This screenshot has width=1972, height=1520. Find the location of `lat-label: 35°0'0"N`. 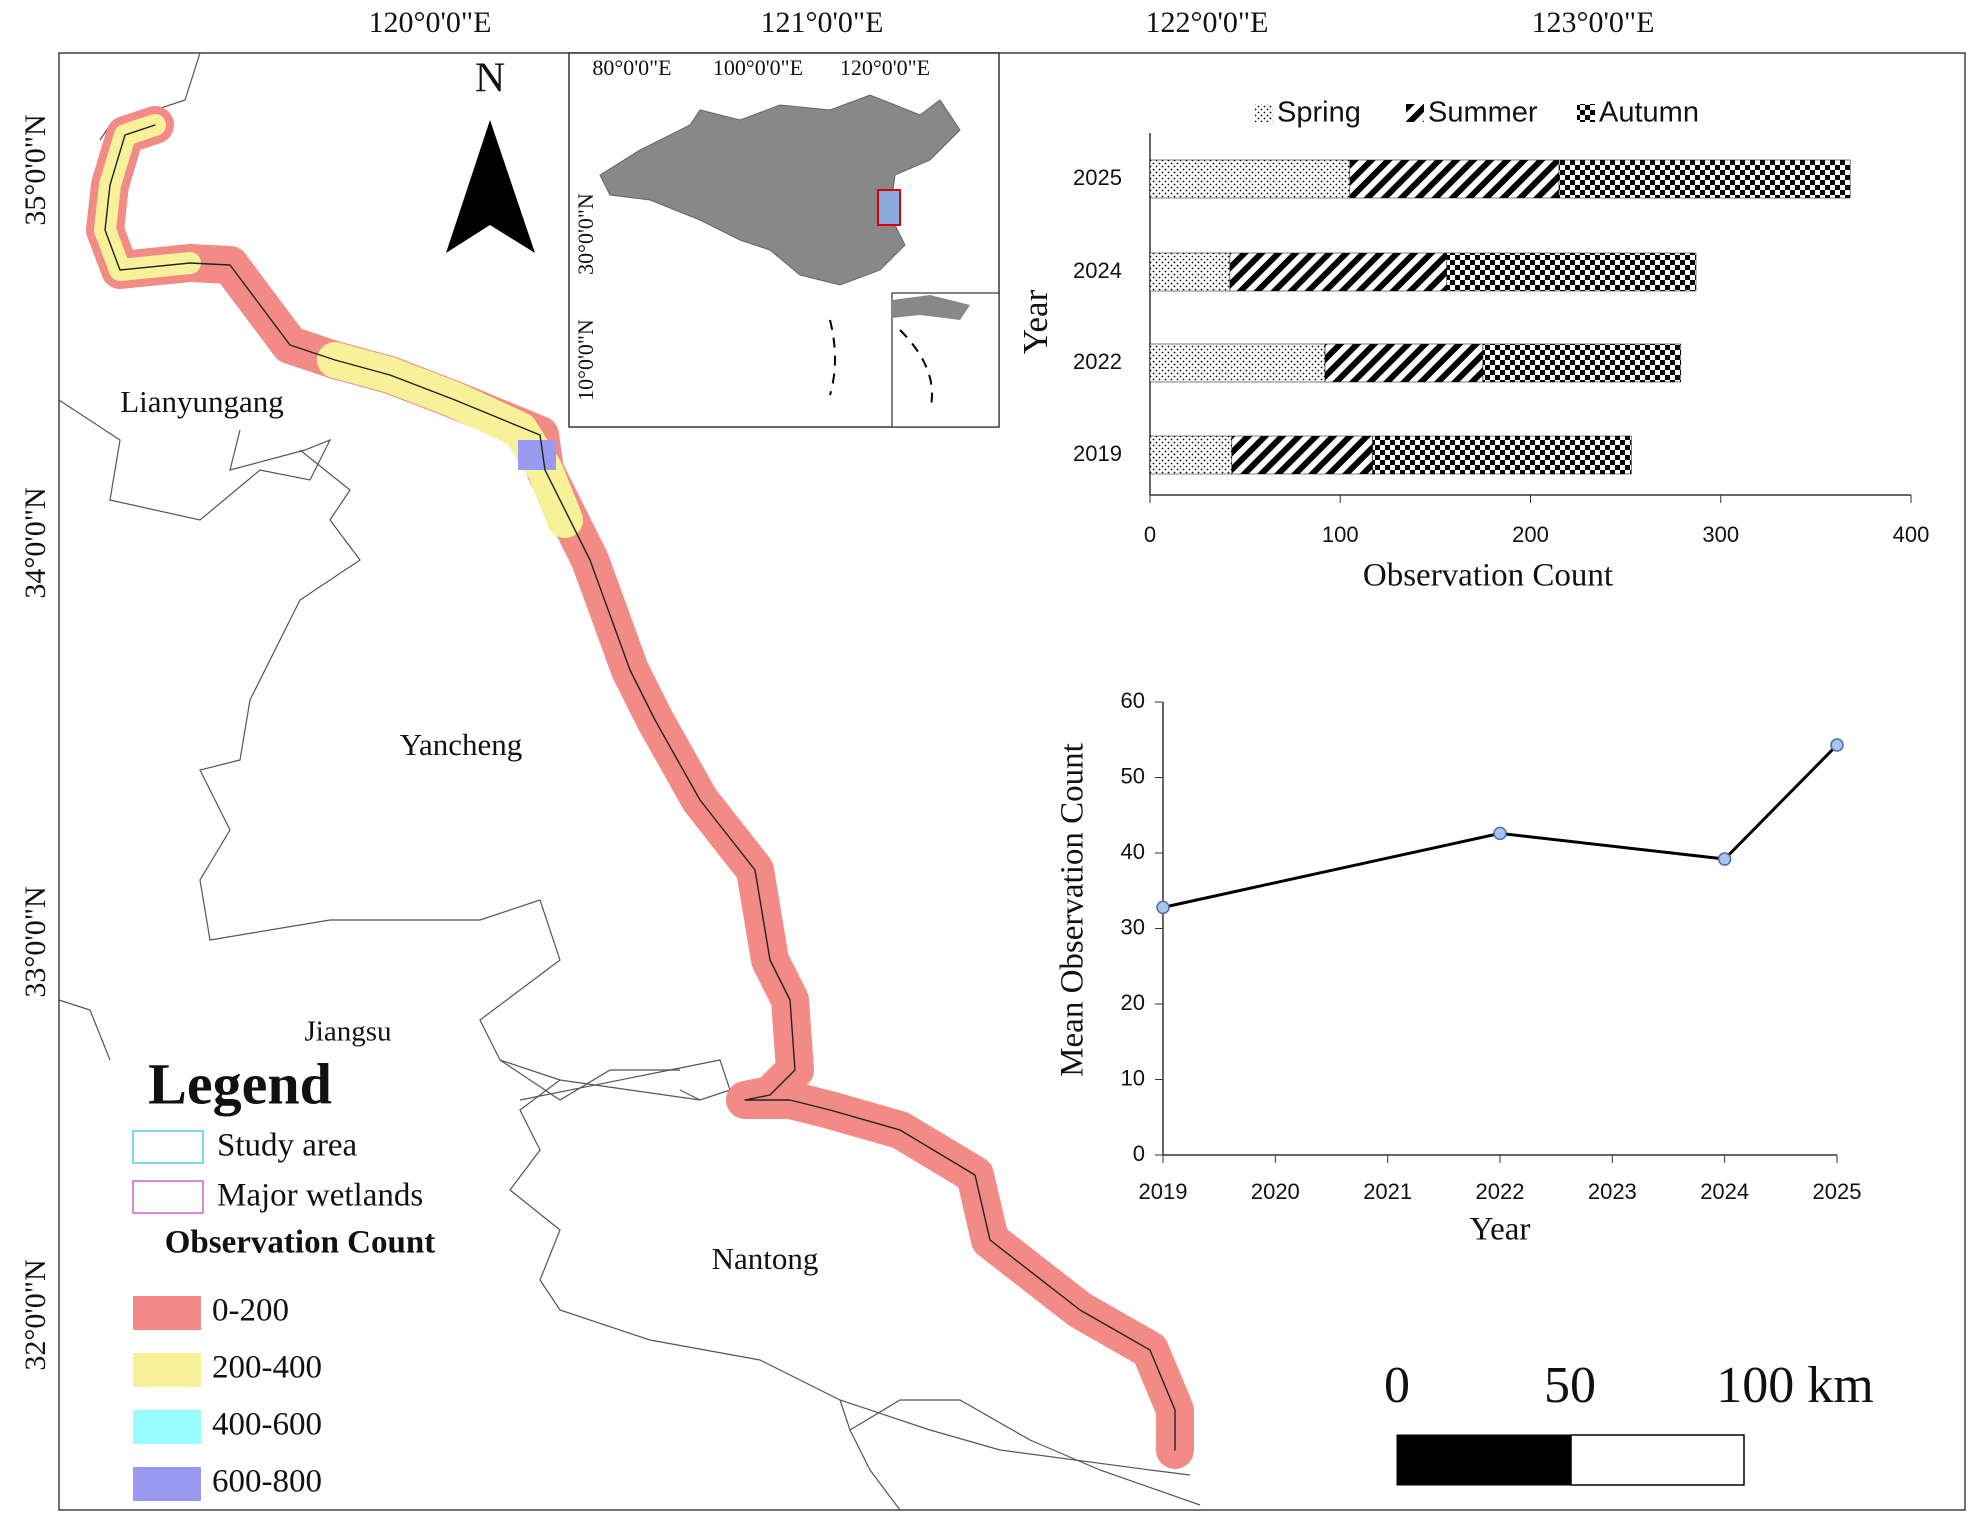

lat-label: 35°0'0"N is located at coordinates (35, 169).